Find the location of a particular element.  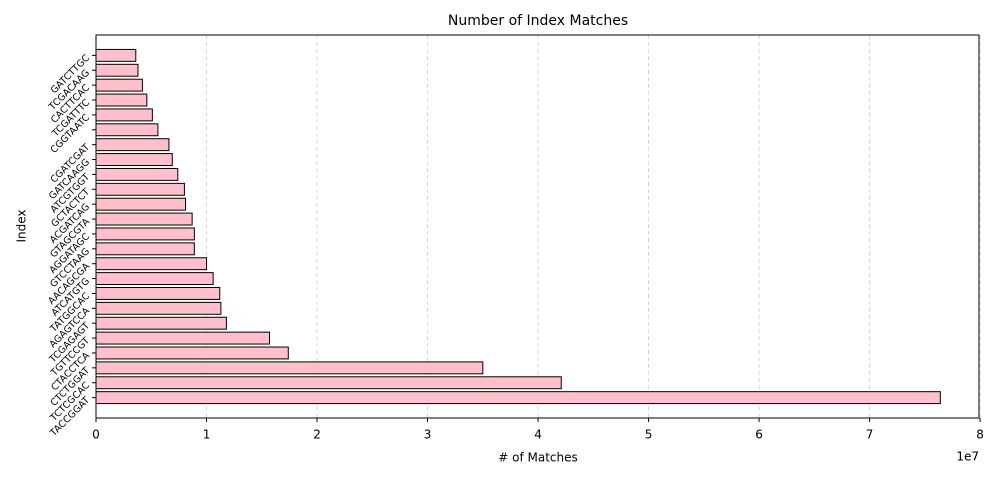

x-tick-label: 4 is located at coordinates (538, 435).